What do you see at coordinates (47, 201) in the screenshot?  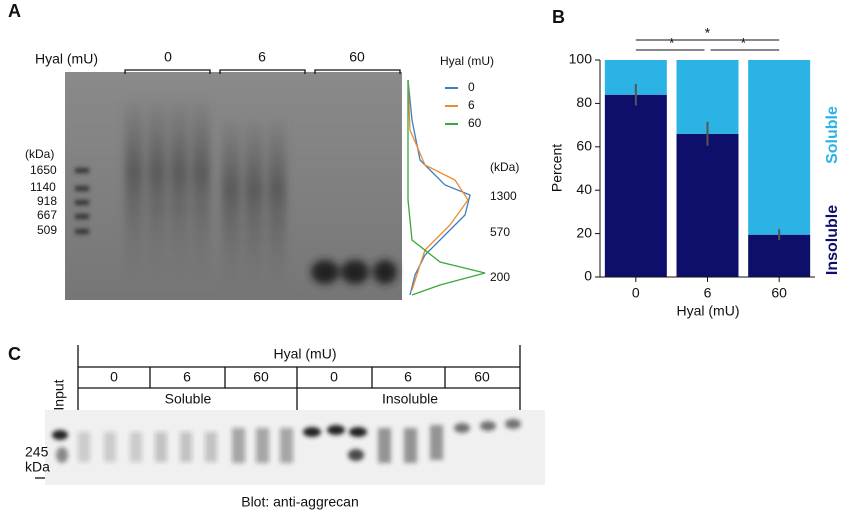 I see `ladder-label: 918` at bounding box center [47, 201].